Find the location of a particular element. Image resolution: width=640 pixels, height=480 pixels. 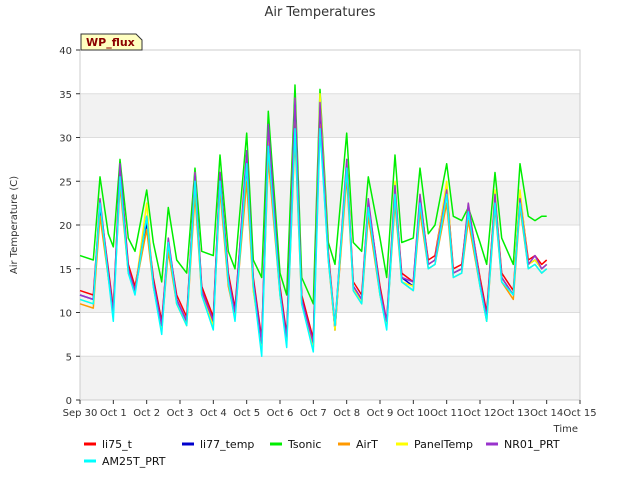

x-tick-label: Oct 1 is located at coordinates (113, 413).